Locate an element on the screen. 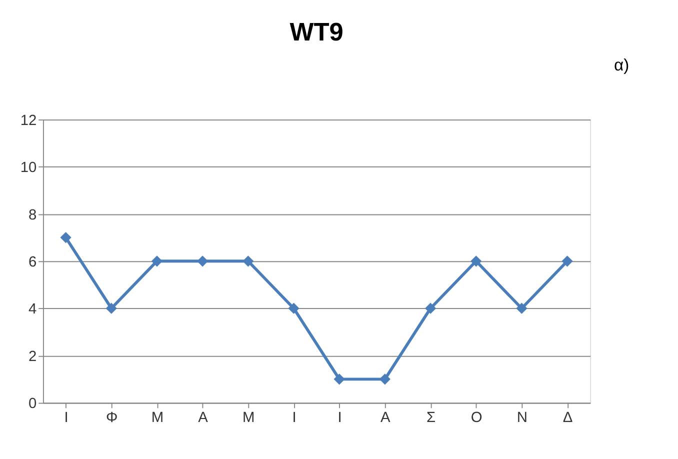 Image resolution: width=678 pixels, height=459 pixels. x-tick-label: Ν is located at coordinates (522, 418).